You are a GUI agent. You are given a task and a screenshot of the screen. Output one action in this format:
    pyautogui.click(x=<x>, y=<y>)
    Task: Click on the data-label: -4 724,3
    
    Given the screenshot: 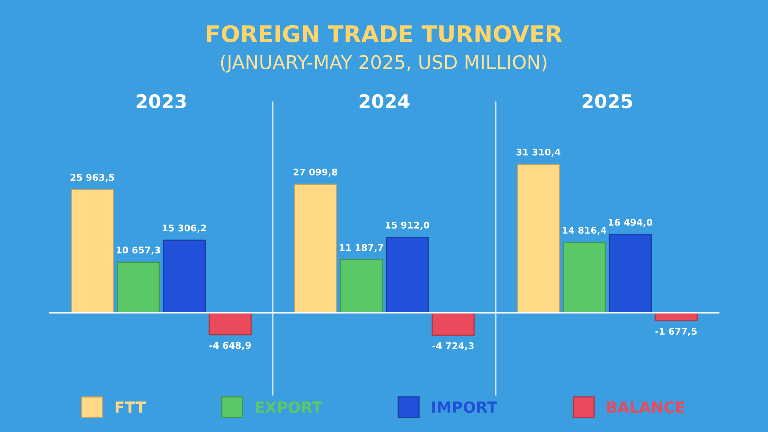 What is the action you would take?
    pyautogui.click(x=453, y=346)
    